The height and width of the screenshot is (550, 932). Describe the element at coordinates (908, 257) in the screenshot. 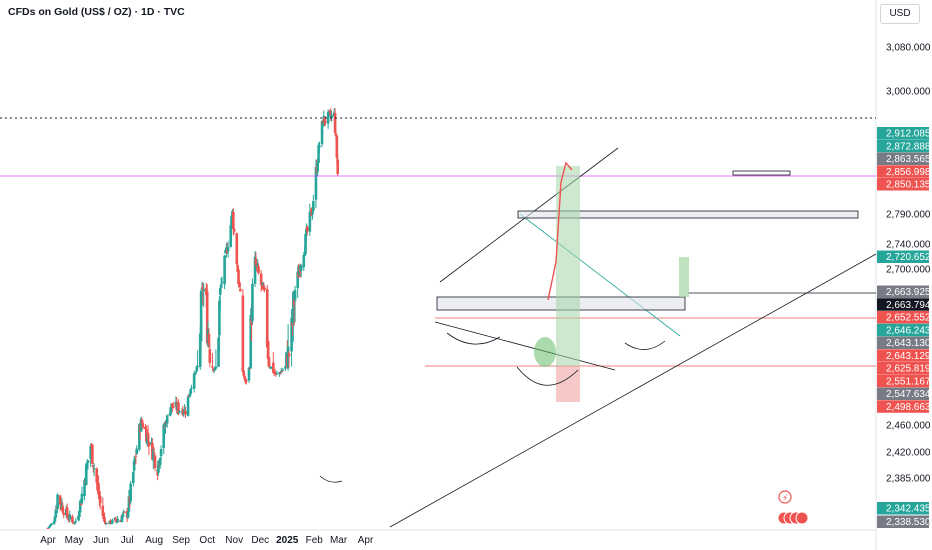

I see `price-tag-label: 2,720.652` at that location.